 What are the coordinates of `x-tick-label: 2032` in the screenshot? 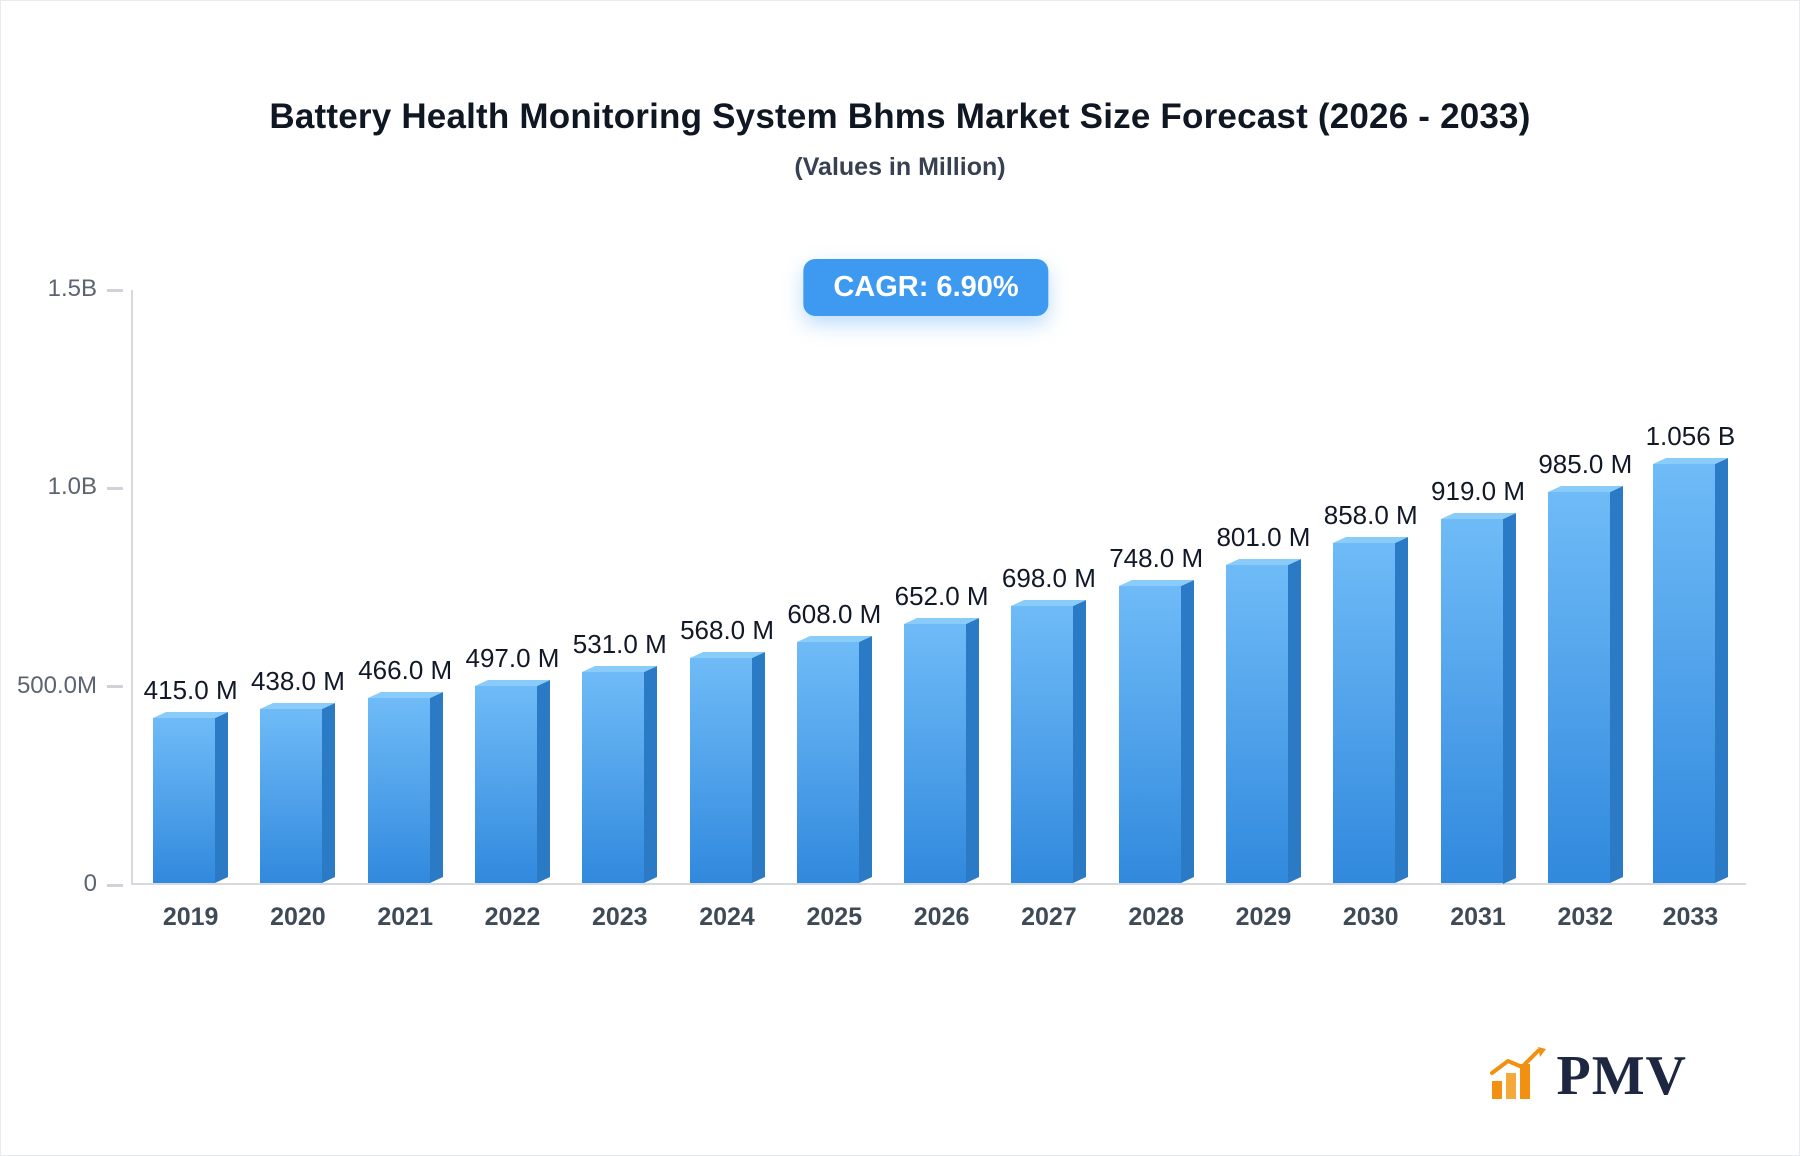 It's located at (1585, 917).